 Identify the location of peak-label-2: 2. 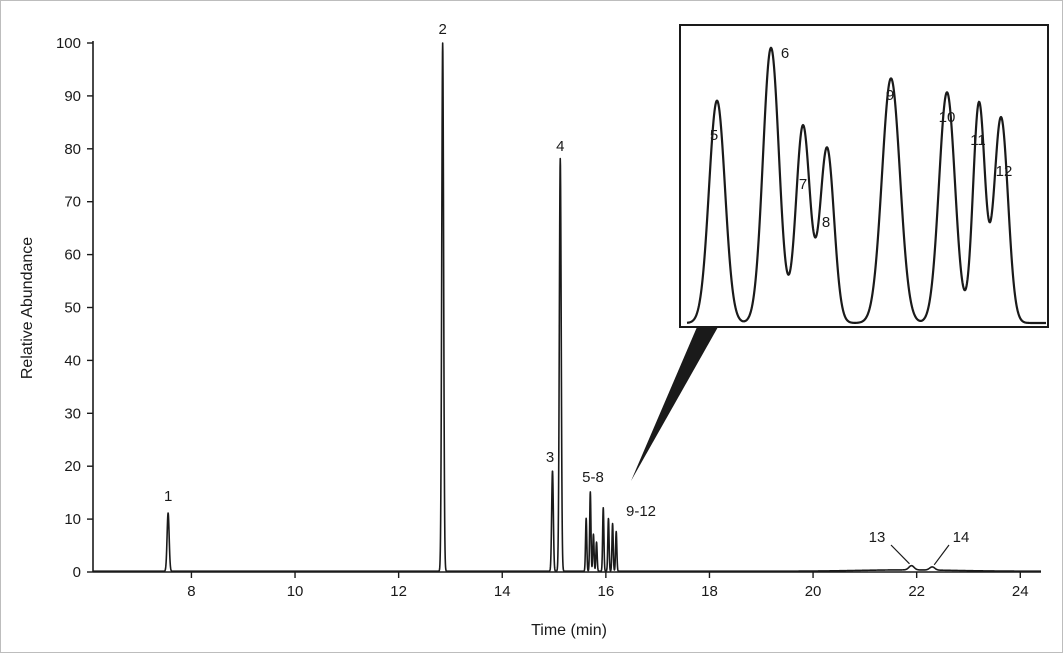
(443, 29).